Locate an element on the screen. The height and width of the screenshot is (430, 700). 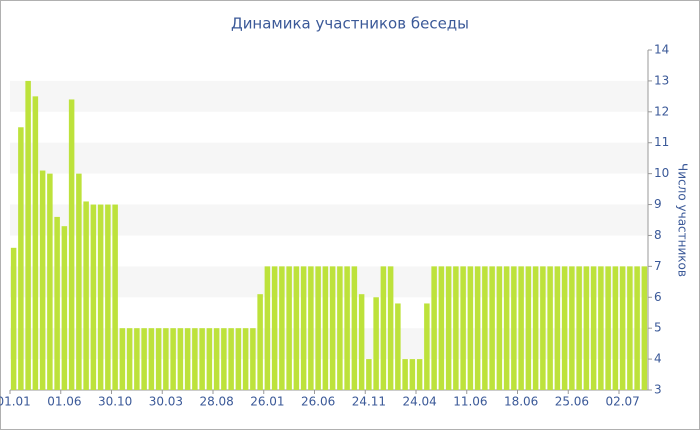
y-tick-label: 12 is located at coordinates (661, 111).